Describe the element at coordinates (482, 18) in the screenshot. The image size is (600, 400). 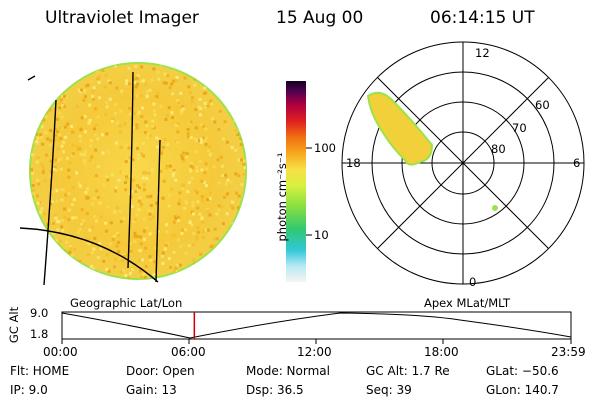
I see `time-label: 06:14:15 UT` at that location.